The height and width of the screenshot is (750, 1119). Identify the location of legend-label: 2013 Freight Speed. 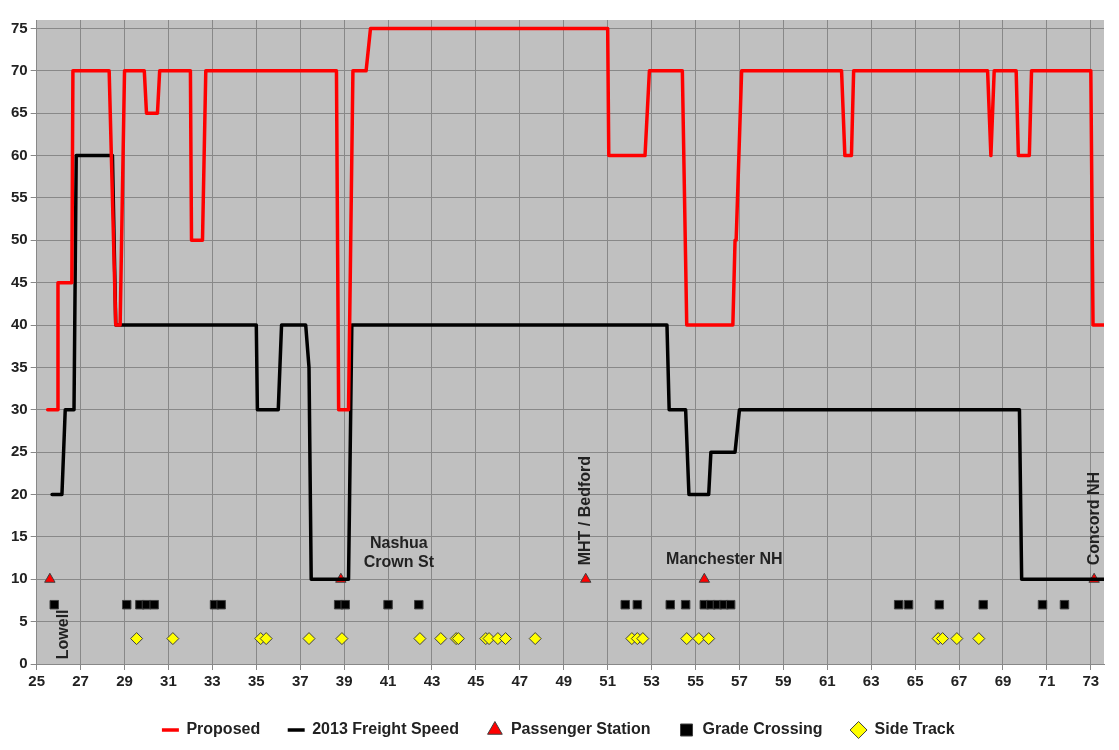
(385, 729).